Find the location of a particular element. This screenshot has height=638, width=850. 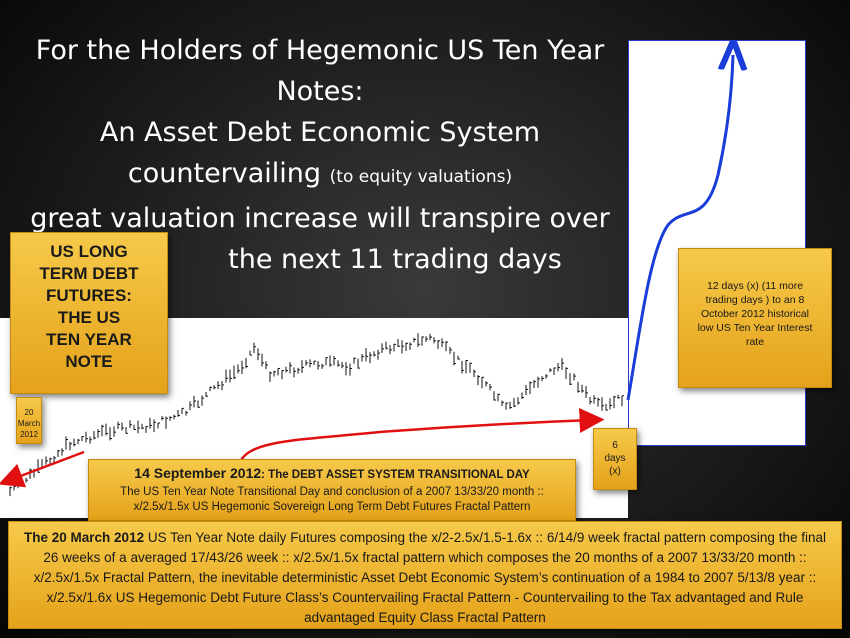

september-arrow is located at coordinates (421, 435).